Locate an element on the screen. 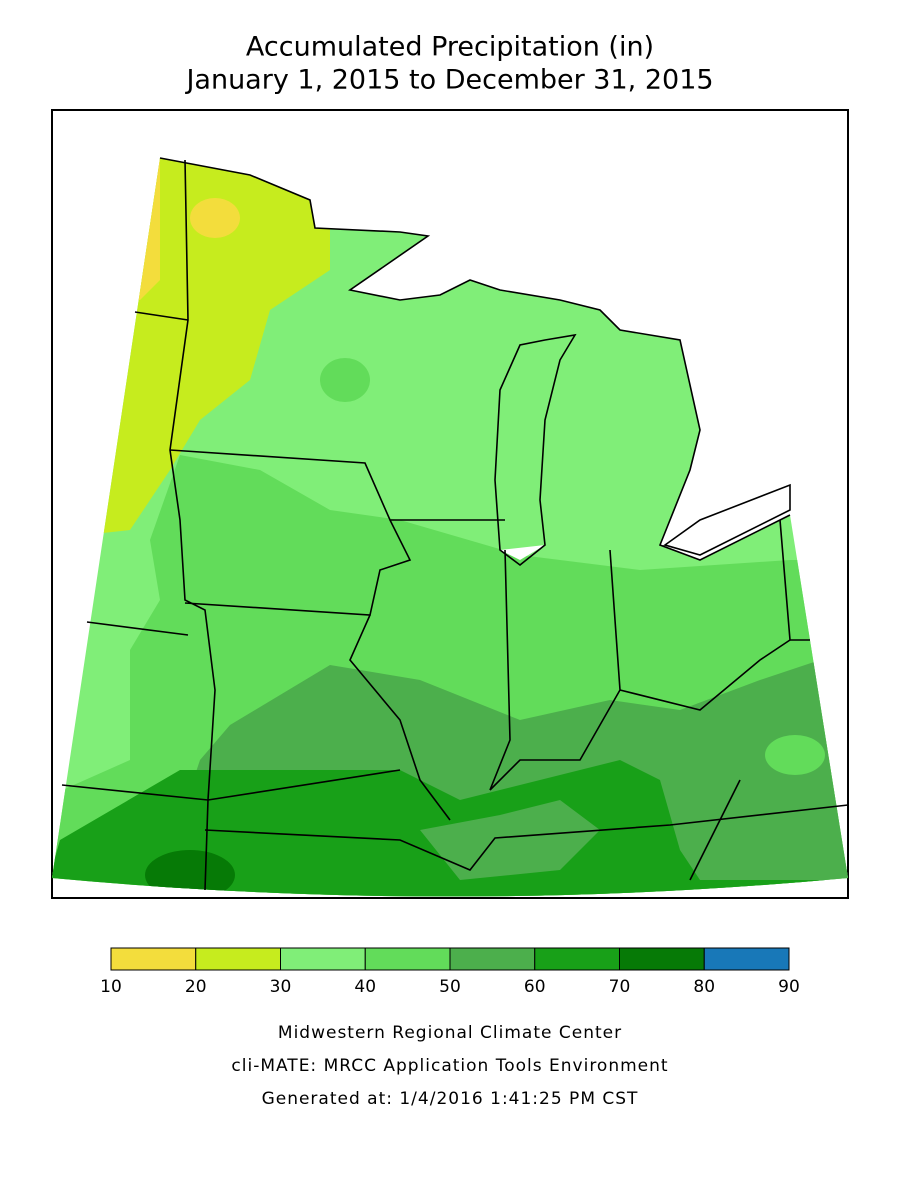 This screenshot has height=1200, width=900. legend-tick-label: 30 is located at coordinates (281, 987).